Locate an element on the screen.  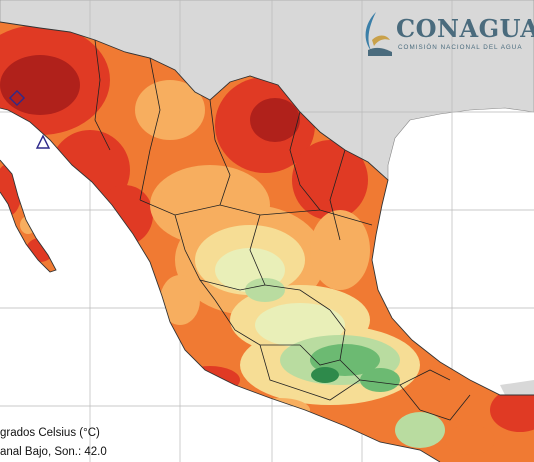
baja-coastline is located at coordinates (28, 216).